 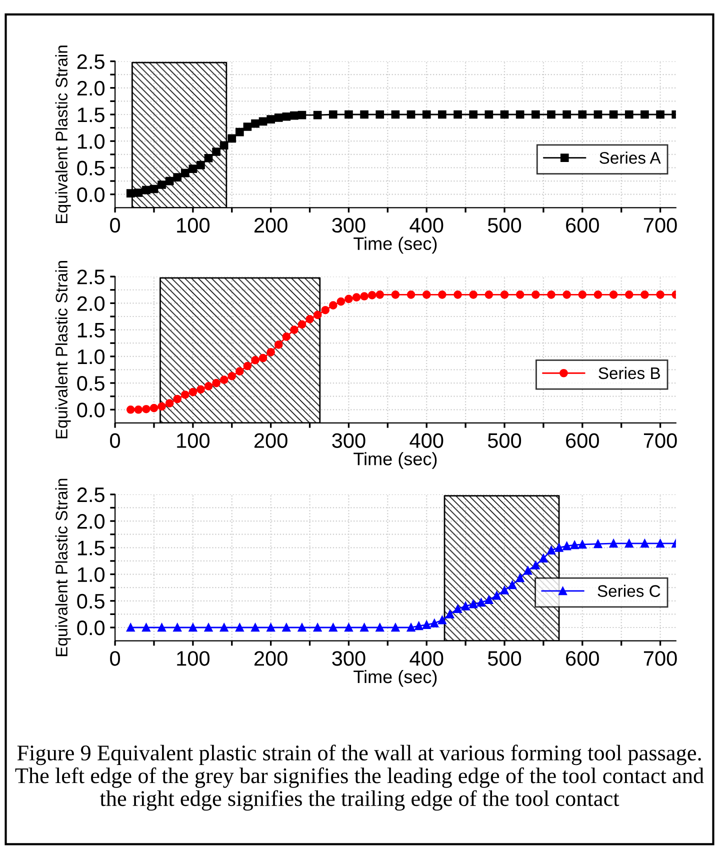 What do you see at coordinates (63, 567) in the screenshot?
I see `y-axis-title: Equivalent Plastic Strain` at bounding box center [63, 567].